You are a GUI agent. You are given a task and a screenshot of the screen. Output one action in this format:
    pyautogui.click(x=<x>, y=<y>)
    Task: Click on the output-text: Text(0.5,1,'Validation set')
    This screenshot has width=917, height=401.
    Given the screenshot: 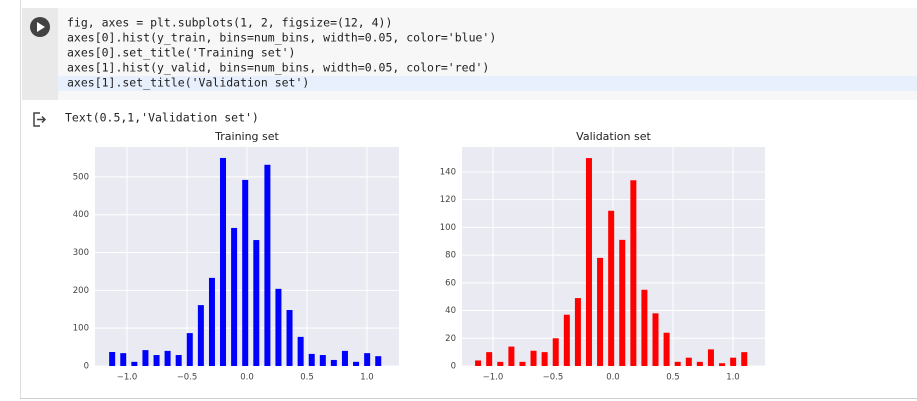 What is the action you would take?
    pyautogui.click(x=162, y=118)
    